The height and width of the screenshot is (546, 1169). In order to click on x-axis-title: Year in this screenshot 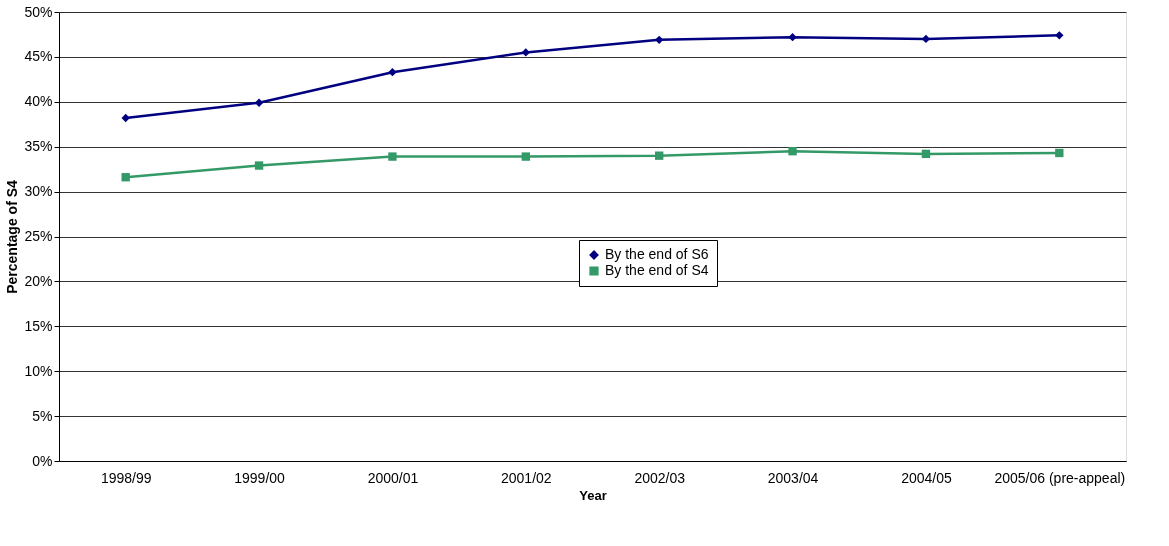, I will do `click(593, 495)`.